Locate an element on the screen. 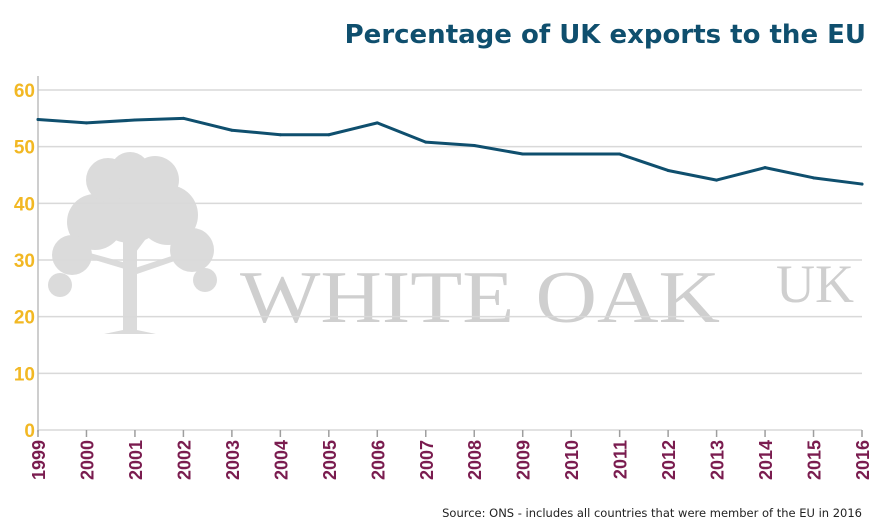 The height and width of the screenshot is (525, 891). y-axis-ticks: 0 10 20 30 40 50 60 is located at coordinates (24, 261).